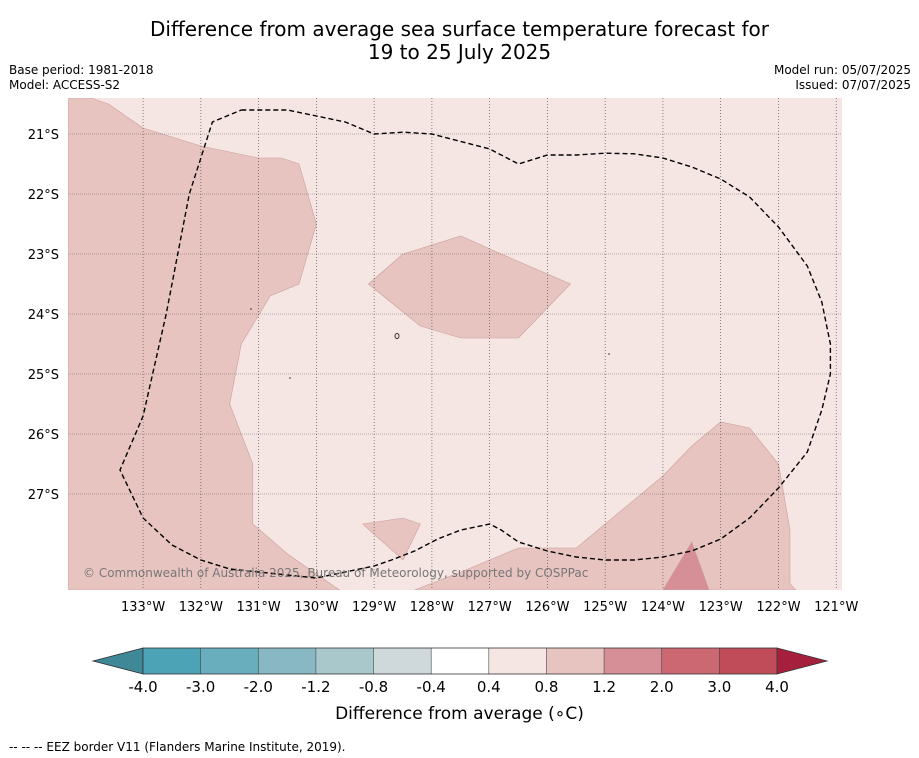 The image size is (919, 758). I want to click on longitude-tick-label: 124°W, so click(663, 607).